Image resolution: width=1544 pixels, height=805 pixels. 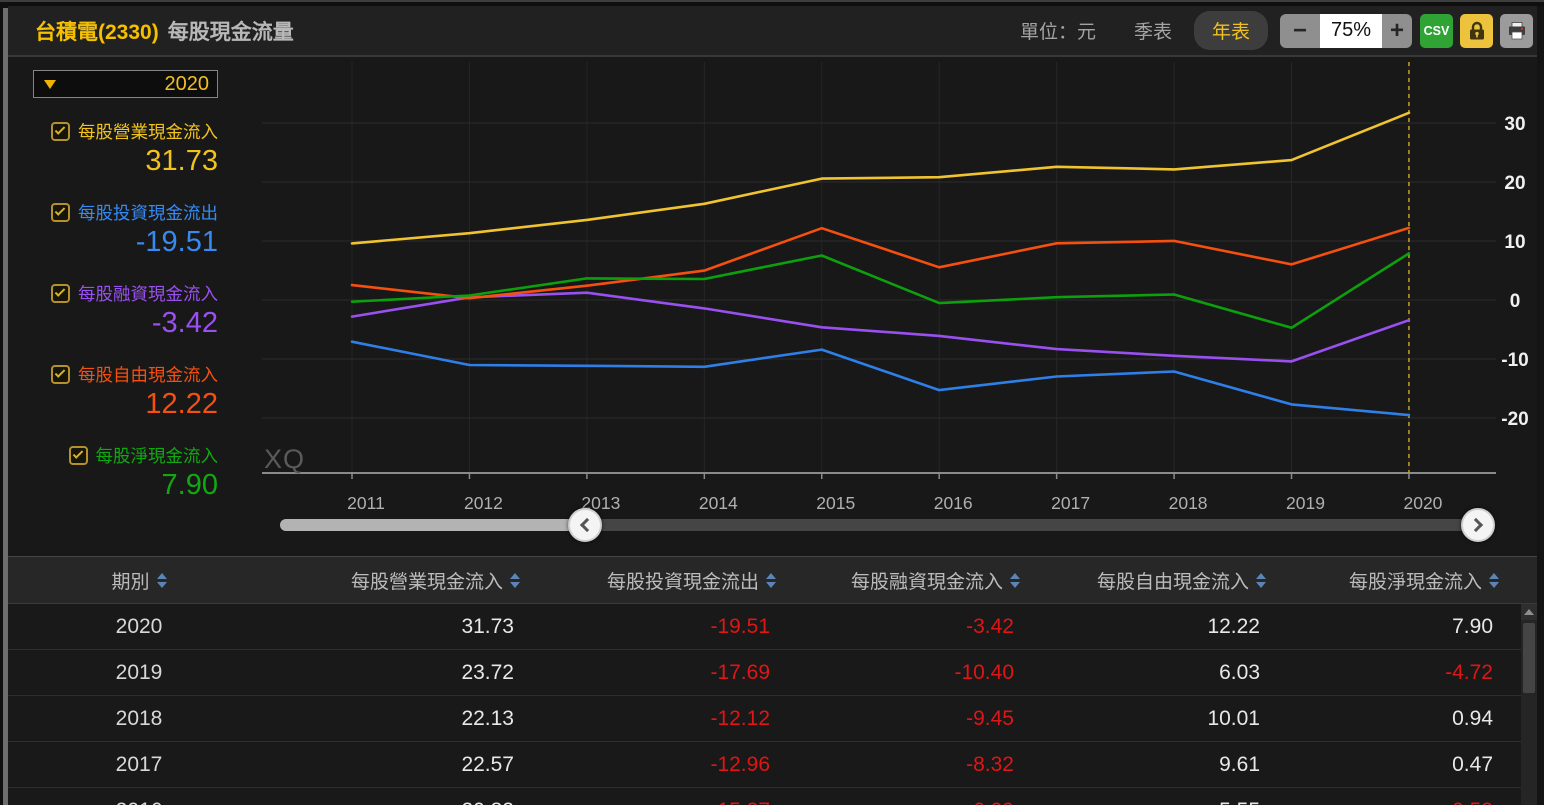 I want to click on stock-symbol: 台積電(2330), so click(x=97, y=32).